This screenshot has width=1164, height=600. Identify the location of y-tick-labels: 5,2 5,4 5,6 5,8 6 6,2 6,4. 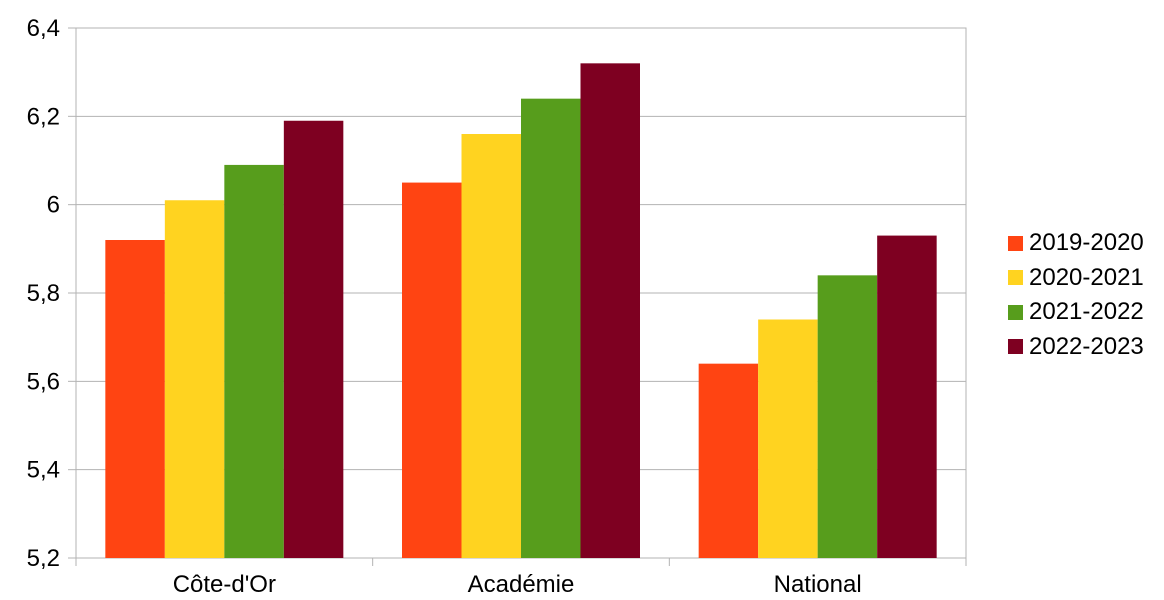
(43, 293).